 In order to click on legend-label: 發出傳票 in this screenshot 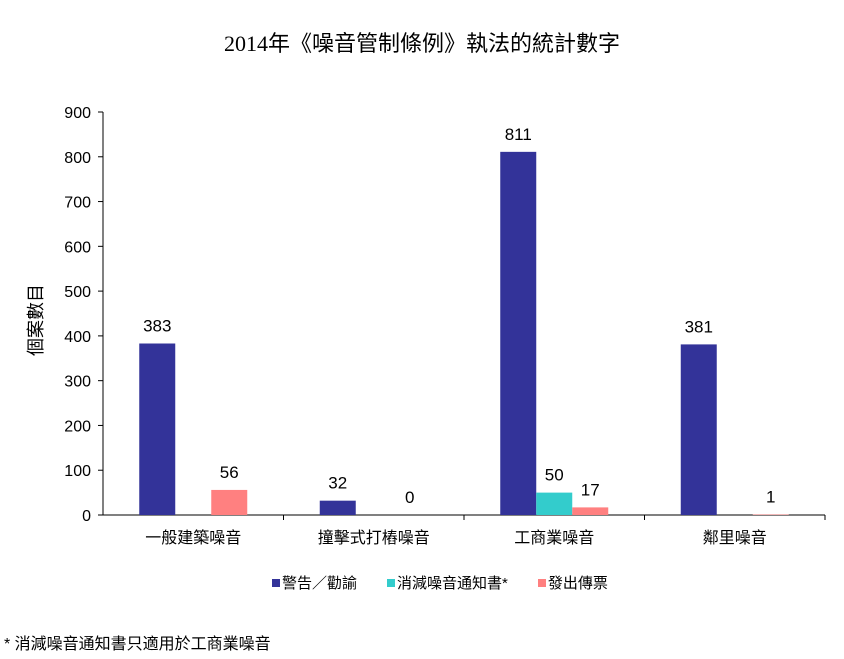, I will do `click(577, 583)`.